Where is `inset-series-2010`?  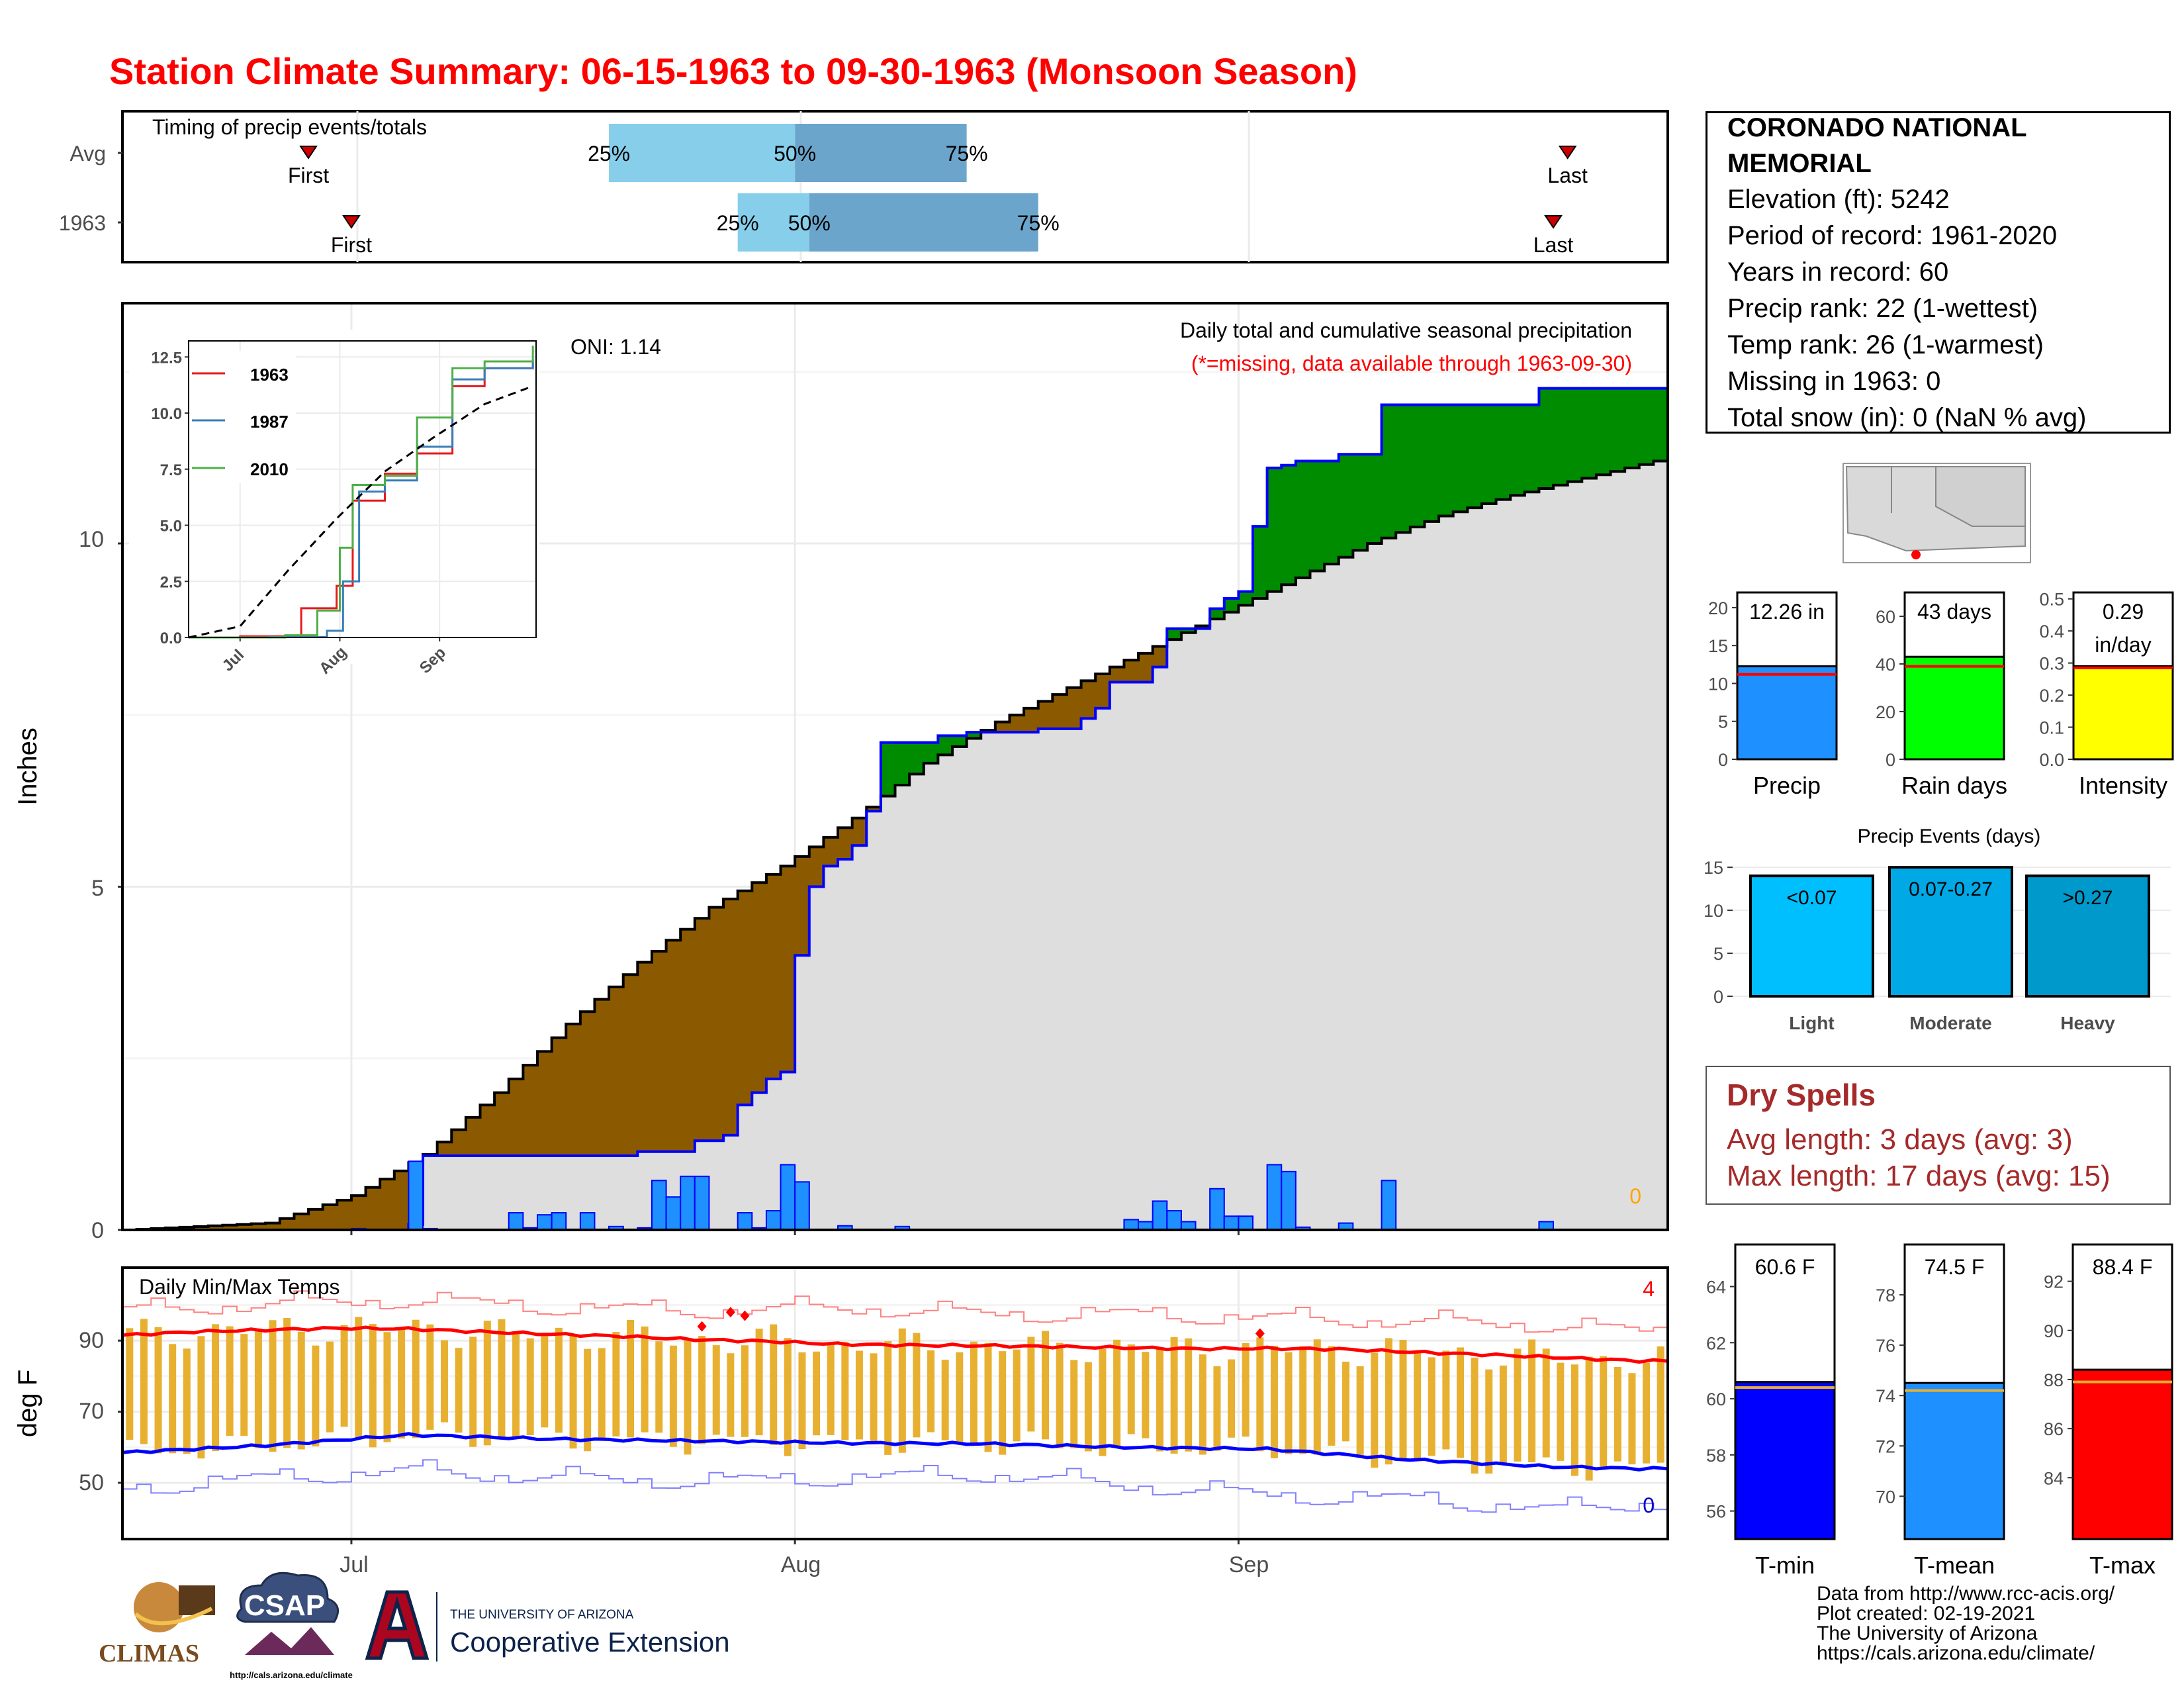
inset-series-2010 is located at coordinates (361, 492).